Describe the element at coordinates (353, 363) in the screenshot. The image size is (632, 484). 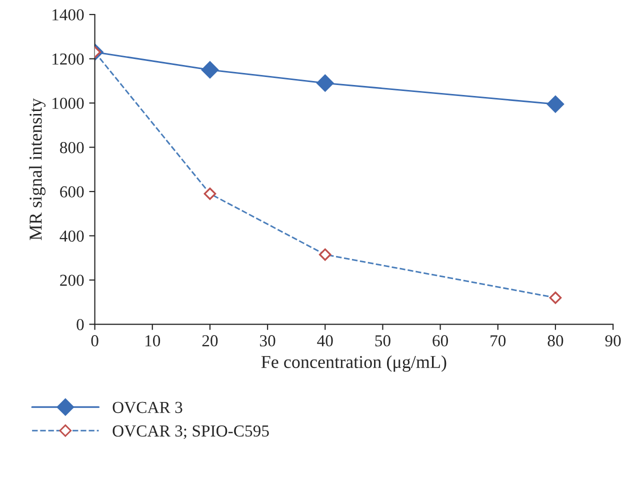
I see `x-axis-title: Fe concentration (μg/mL)` at that location.